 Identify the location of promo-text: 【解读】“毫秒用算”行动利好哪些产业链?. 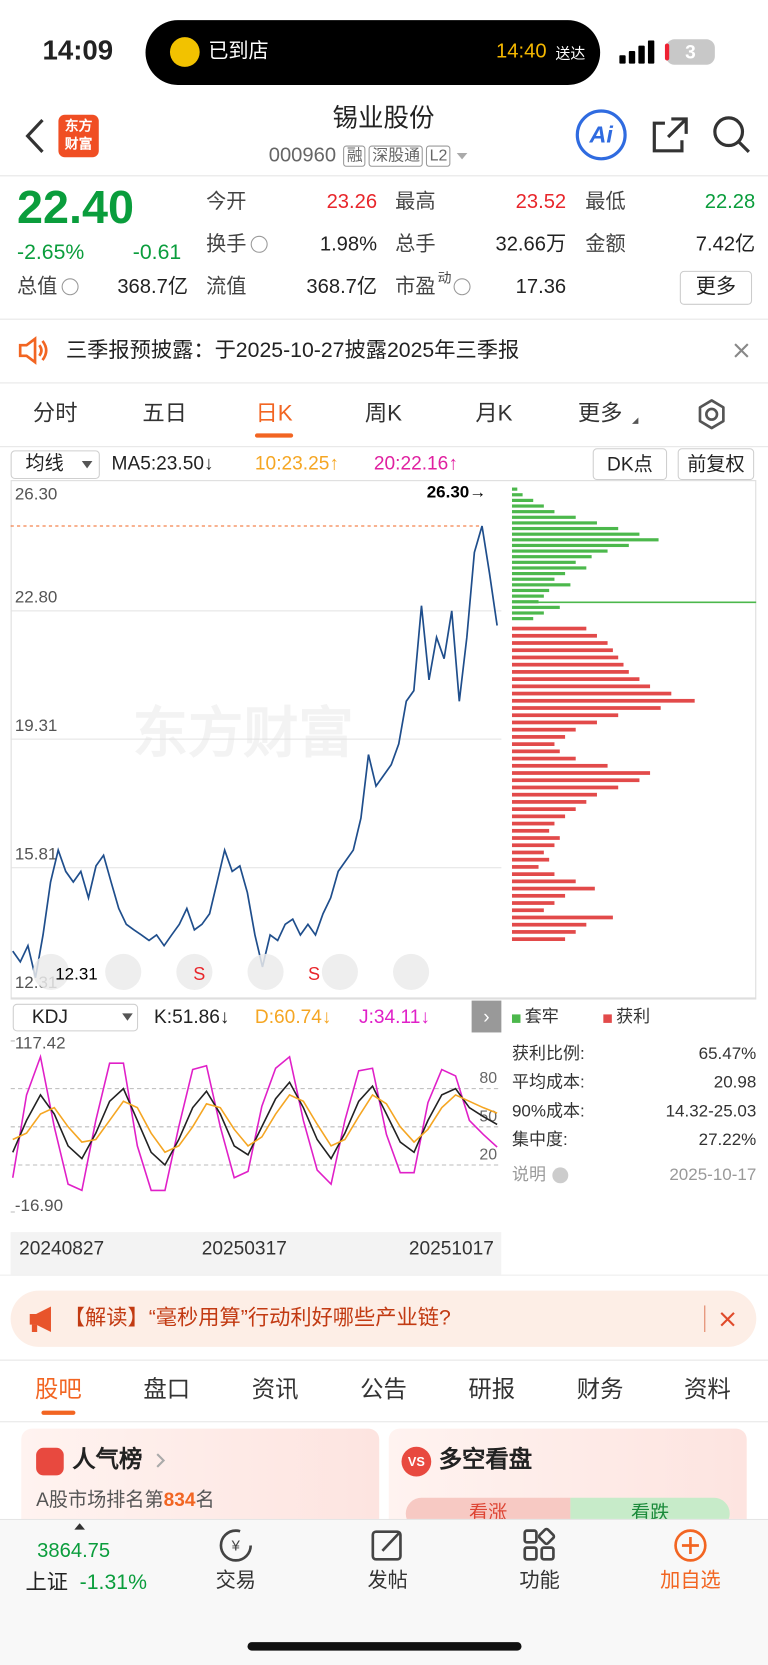
(257, 1318).